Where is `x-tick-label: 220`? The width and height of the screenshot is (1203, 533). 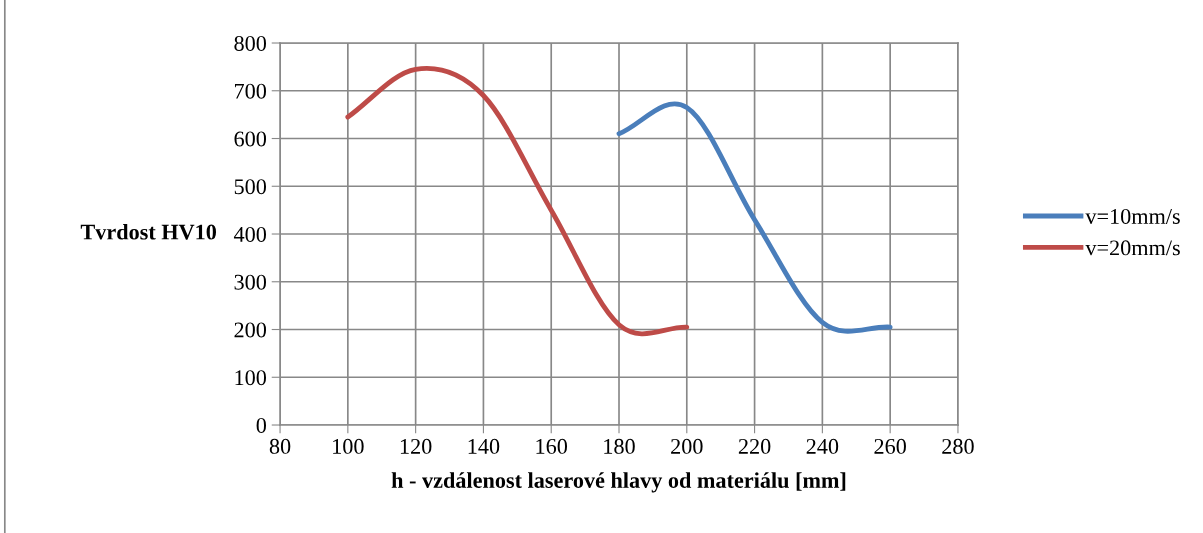
x-tick-label: 220 is located at coordinates (754, 446).